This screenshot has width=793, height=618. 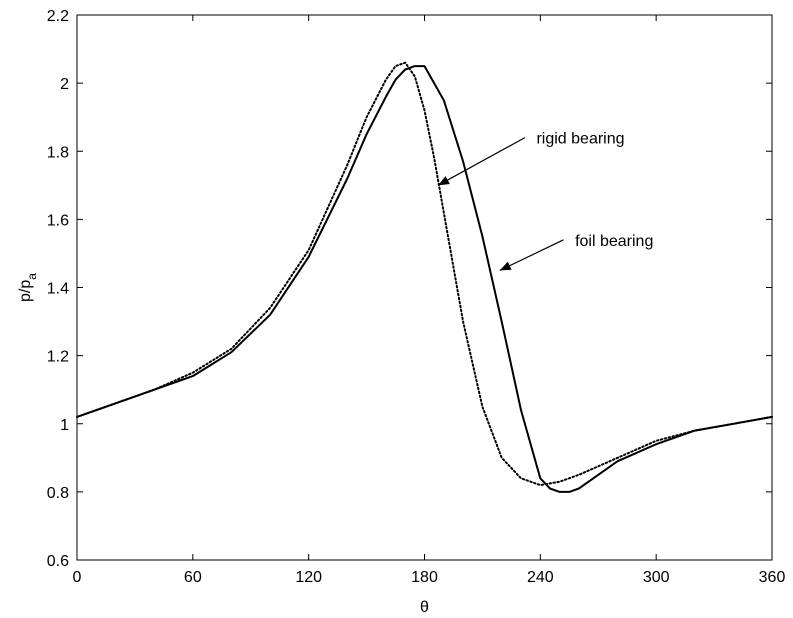 What do you see at coordinates (505, 266) in the screenshot?
I see `foil-bearing-arrowhead` at bounding box center [505, 266].